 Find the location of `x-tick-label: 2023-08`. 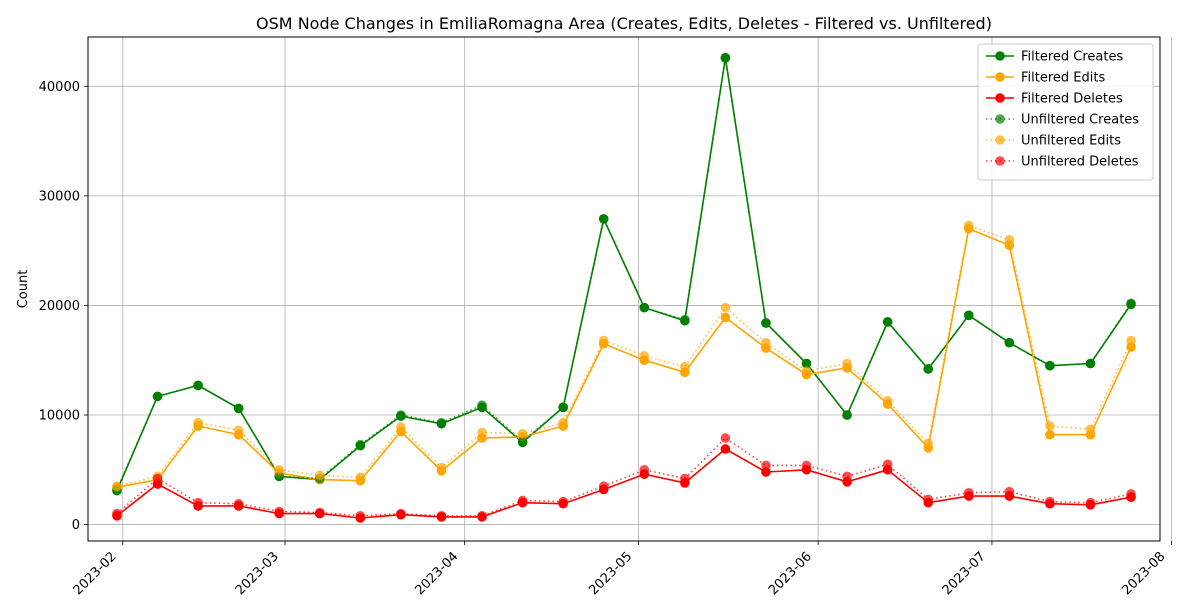

x-tick-label: 2023-08 is located at coordinates (1143, 573).